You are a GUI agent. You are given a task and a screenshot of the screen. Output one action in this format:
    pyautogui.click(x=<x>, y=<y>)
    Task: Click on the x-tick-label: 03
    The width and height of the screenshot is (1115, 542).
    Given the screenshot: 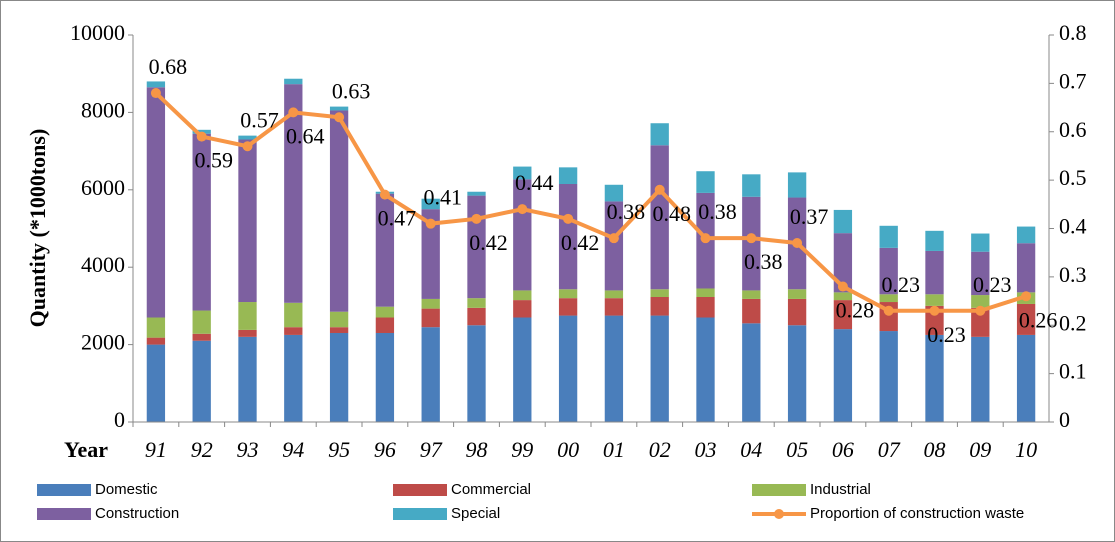 What is the action you would take?
    pyautogui.click(x=706, y=449)
    